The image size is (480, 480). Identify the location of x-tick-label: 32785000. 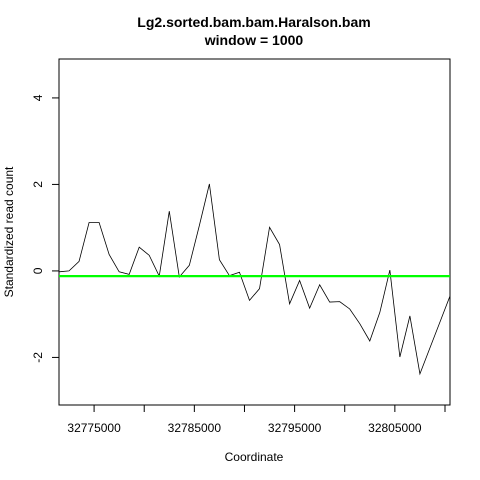
(195, 428).